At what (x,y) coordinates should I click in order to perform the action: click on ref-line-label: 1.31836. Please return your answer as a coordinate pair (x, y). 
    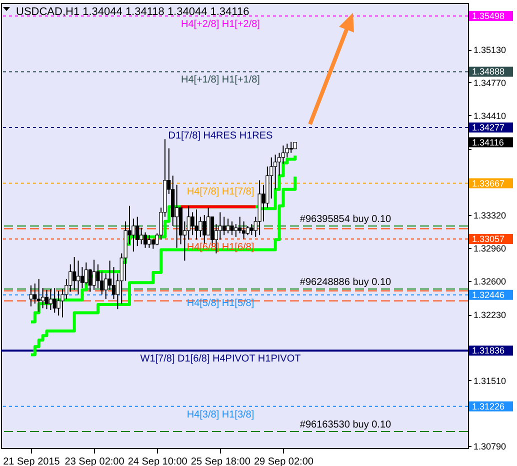
    Looking at the image, I should click on (488, 351).